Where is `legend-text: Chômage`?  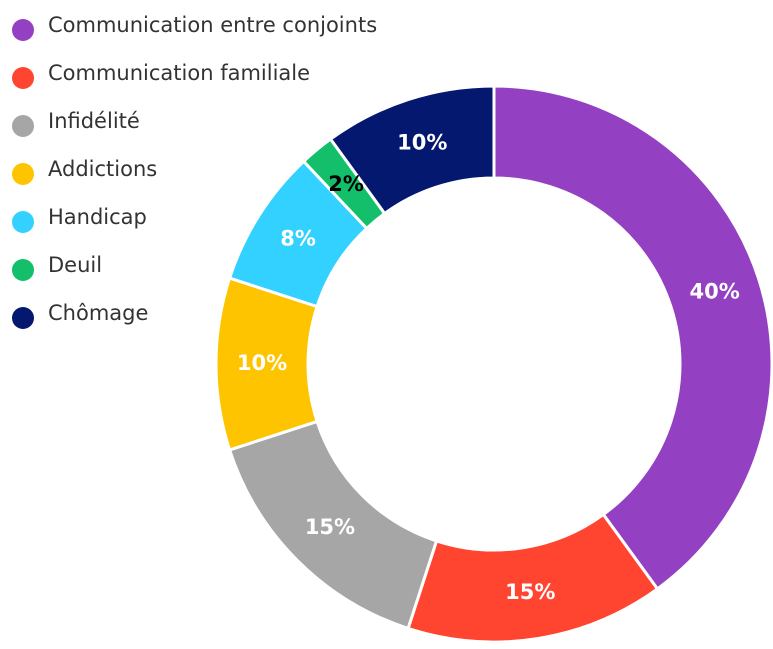 legend-text: Chômage is located at coordinates (98, 313).